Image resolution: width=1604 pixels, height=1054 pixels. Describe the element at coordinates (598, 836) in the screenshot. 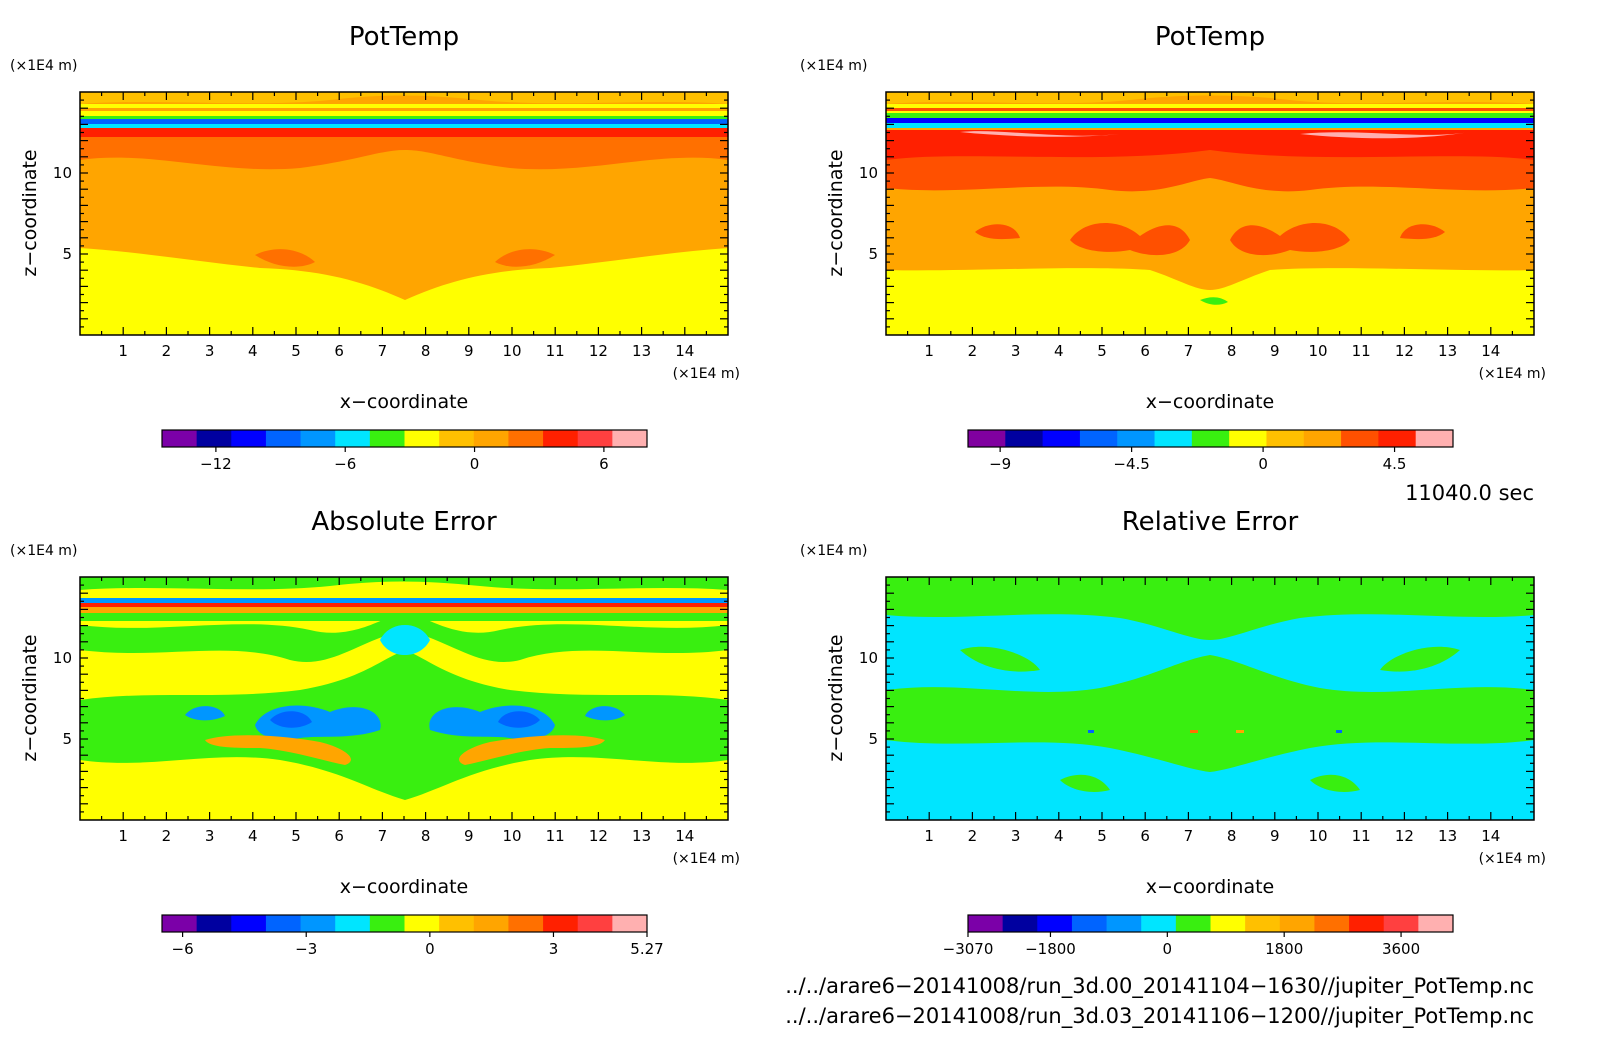

I see `x-tick-label: 12` at that location.